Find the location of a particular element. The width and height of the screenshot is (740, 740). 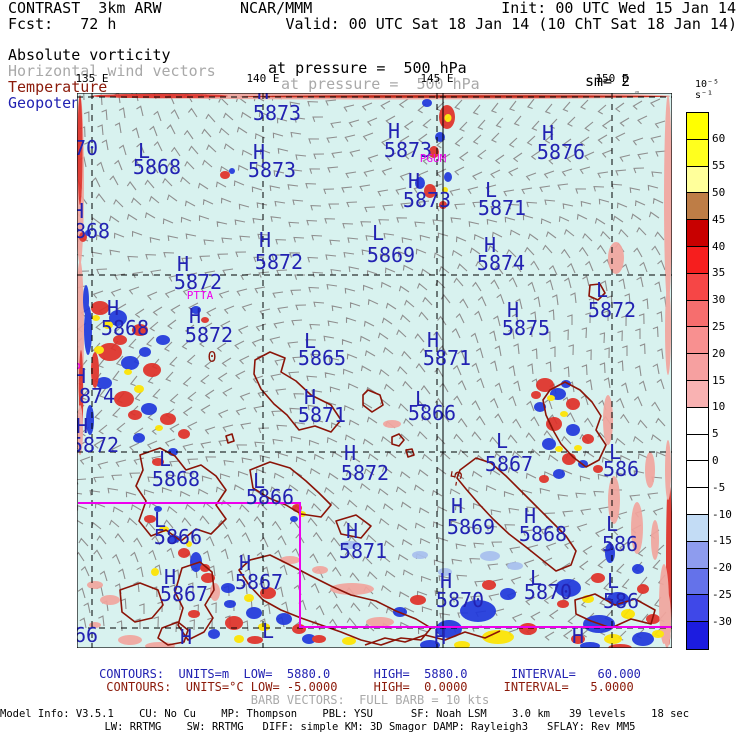

lon-tick-label: 135 E is located at coordinates (92, 78).